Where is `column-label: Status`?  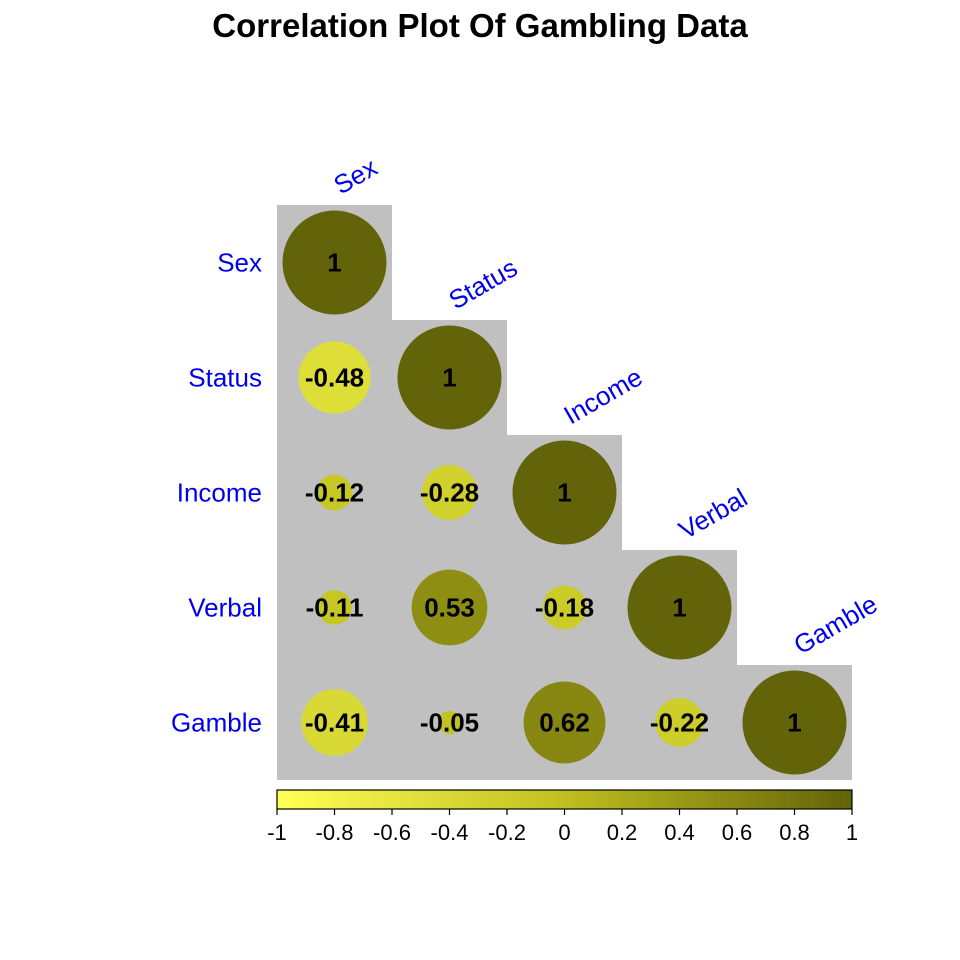
column-label: Status is located at coordinates (483, 283).